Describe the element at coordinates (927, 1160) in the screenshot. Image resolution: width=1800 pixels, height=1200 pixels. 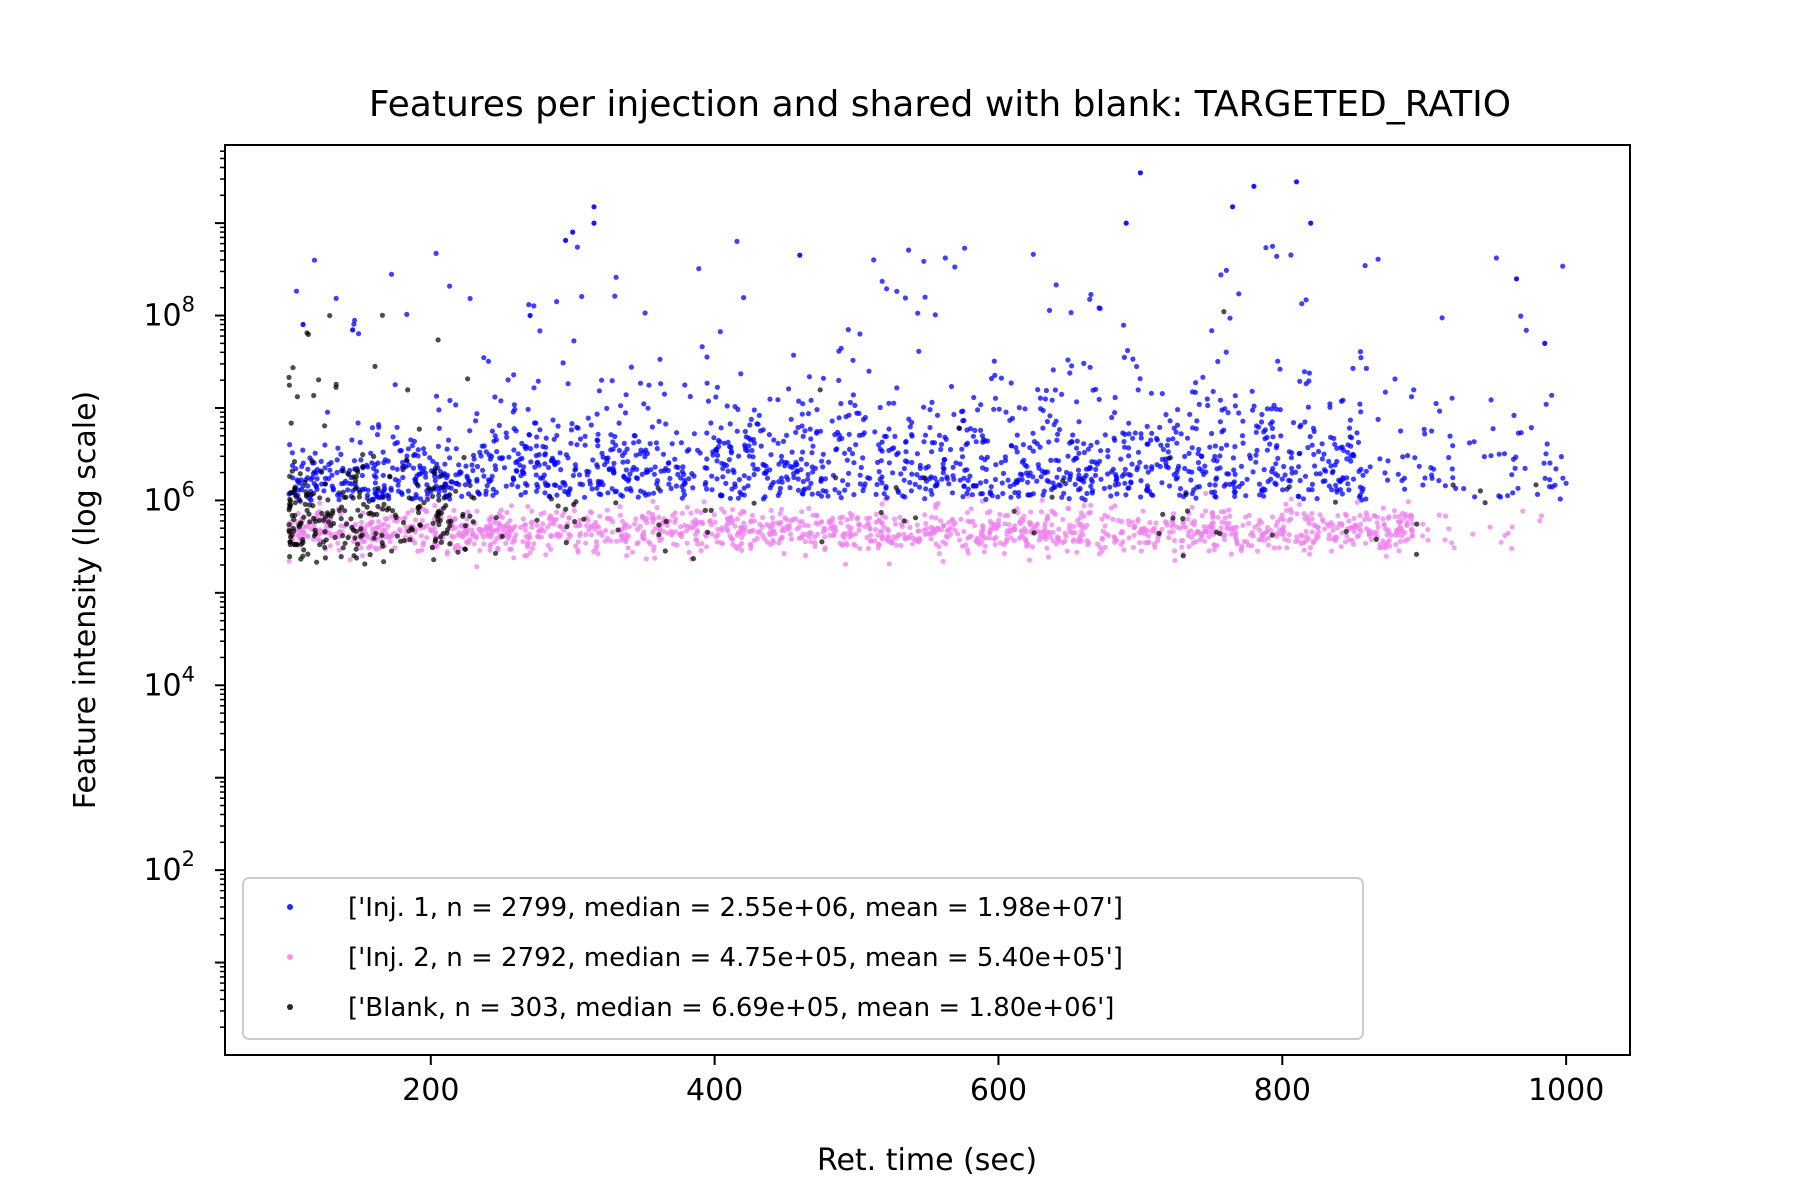
I see `x-axis-label: Ret. time (sec)` at that location.